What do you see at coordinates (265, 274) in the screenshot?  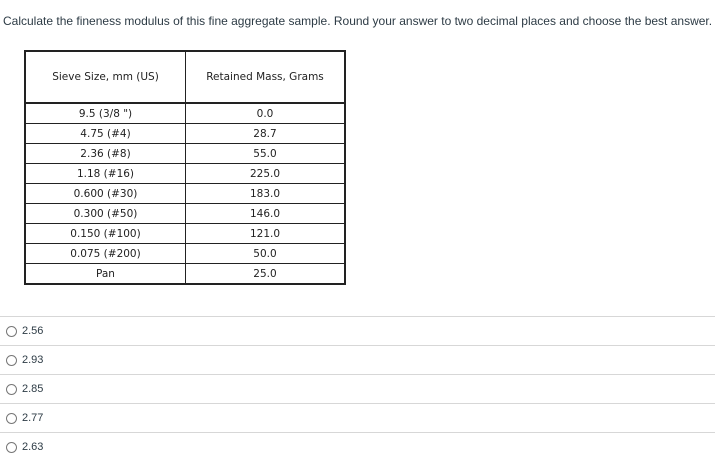 I see `retained-mass-cell: 25.0` at bounding box center [265, 274].